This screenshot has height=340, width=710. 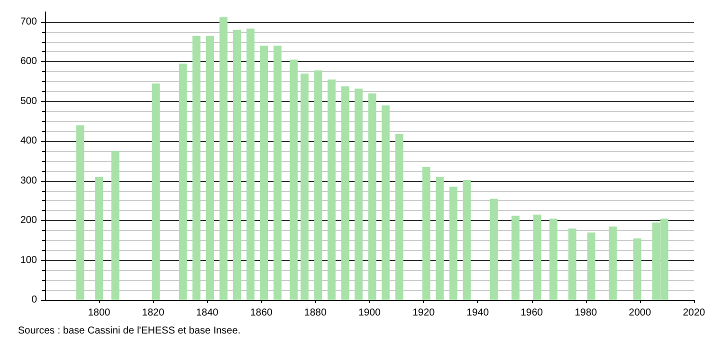 What do you see at coordinates (129, 331) in the screenshot?
I see `source-note: Sources : base Cassini de l'EHESS et base Insee.` at bounding box center [129, 331].